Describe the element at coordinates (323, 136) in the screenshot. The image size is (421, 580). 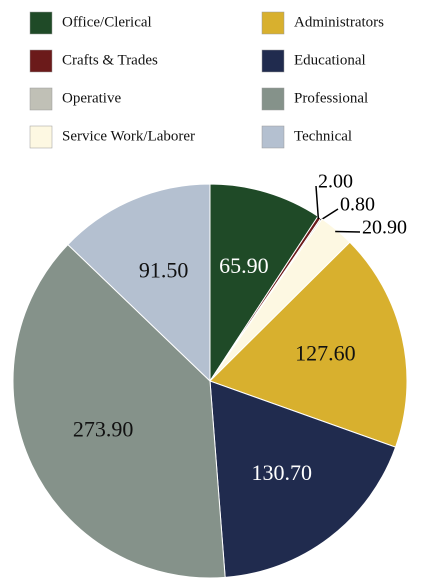
I see `legend-label: Technical` at that location.